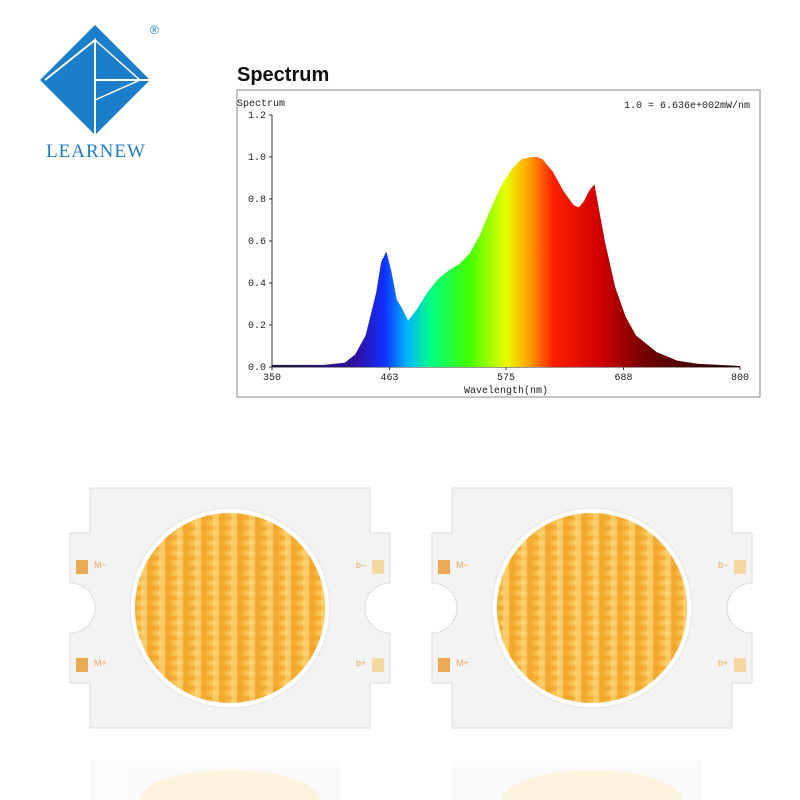  I want to click on led-right: M− M+ b− b+, so click(592, 608).